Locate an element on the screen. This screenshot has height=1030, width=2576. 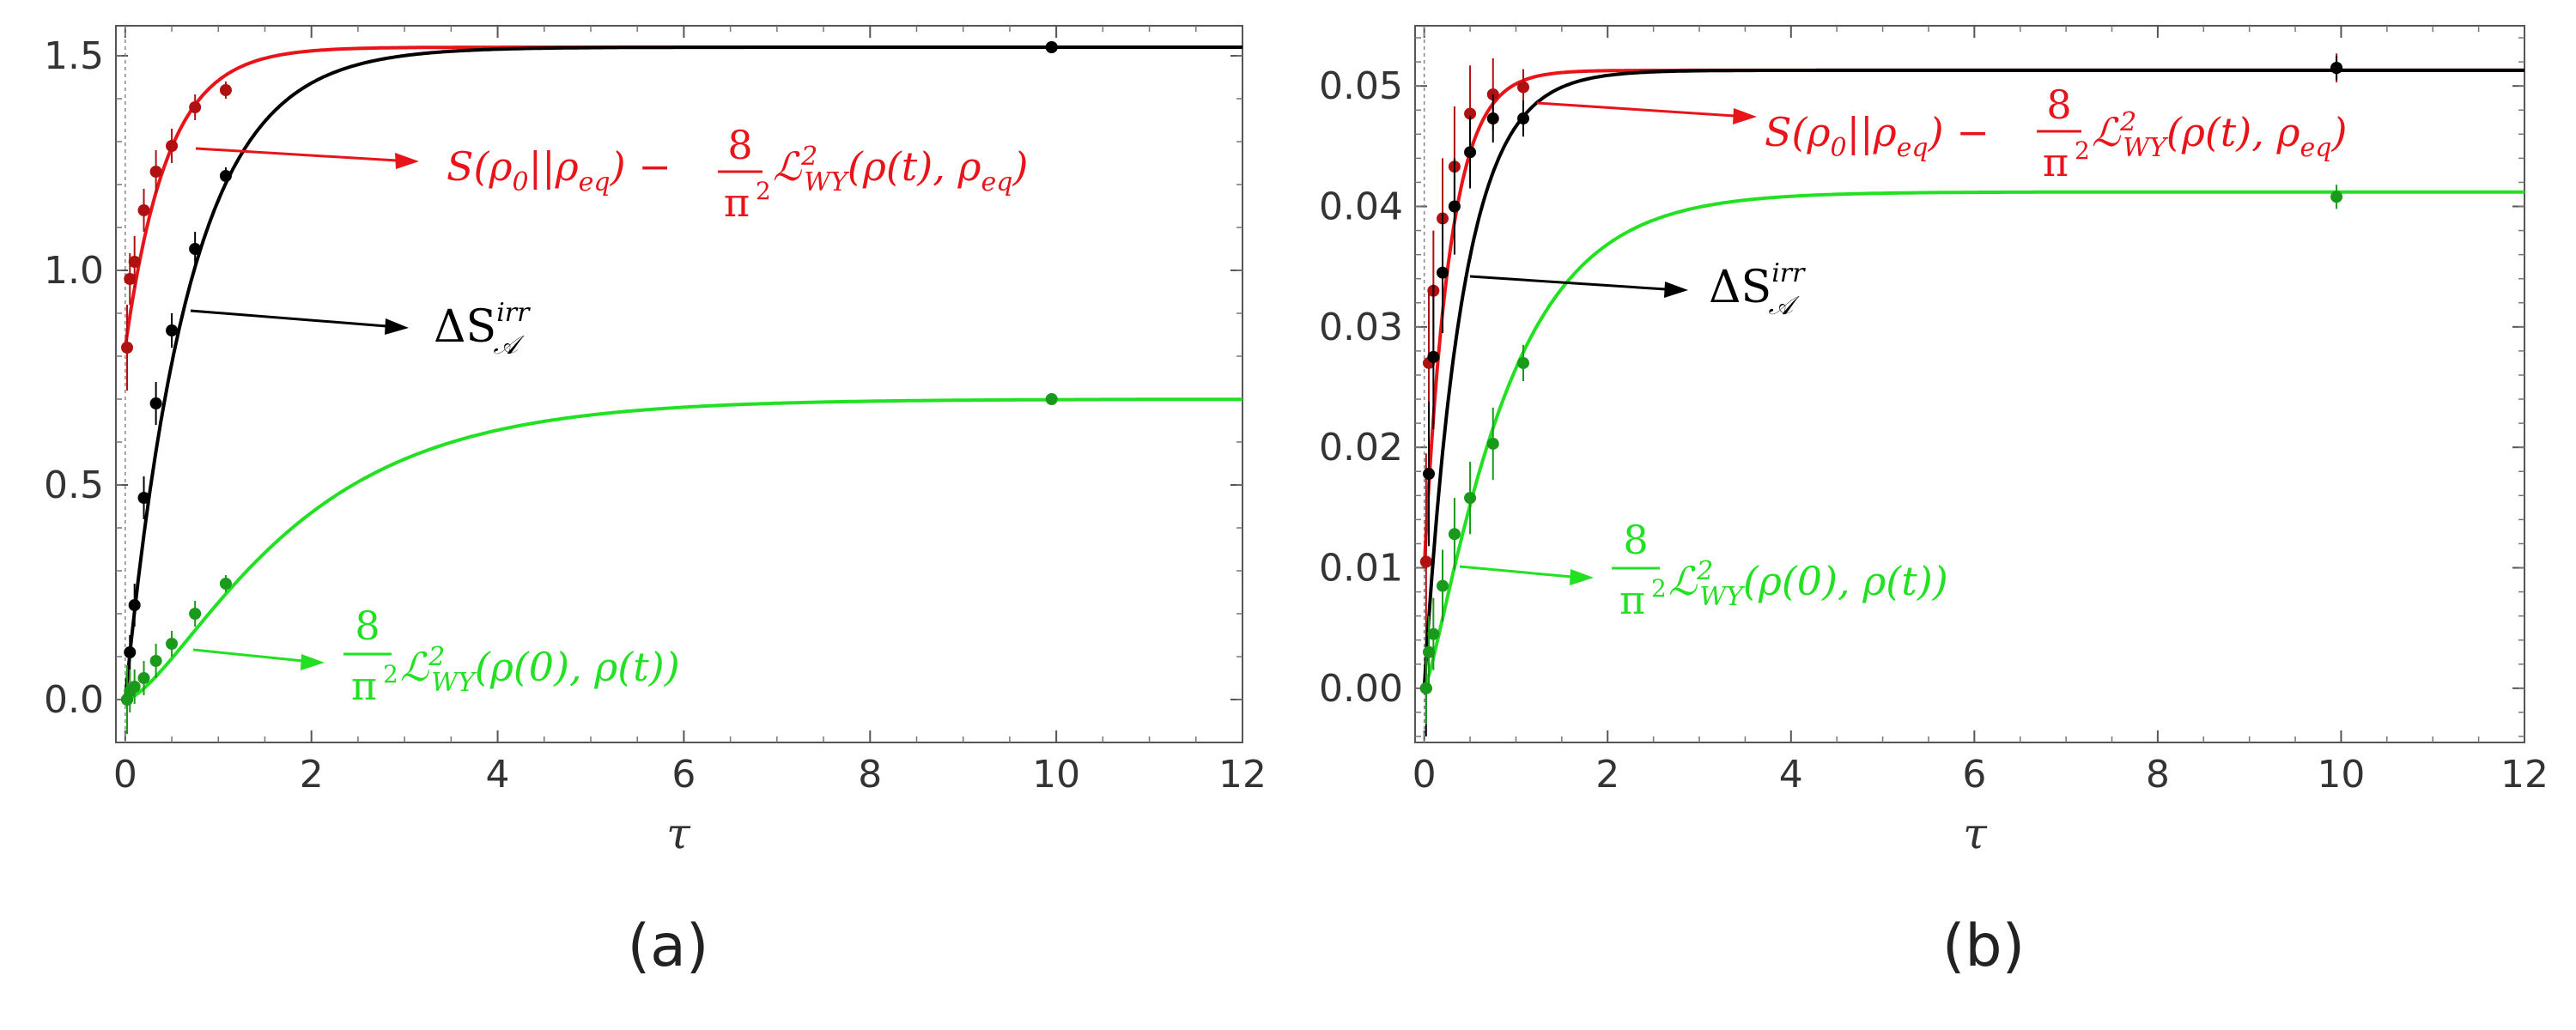
black-sub-a: 𝒜 is located at coordinates (509, 345).